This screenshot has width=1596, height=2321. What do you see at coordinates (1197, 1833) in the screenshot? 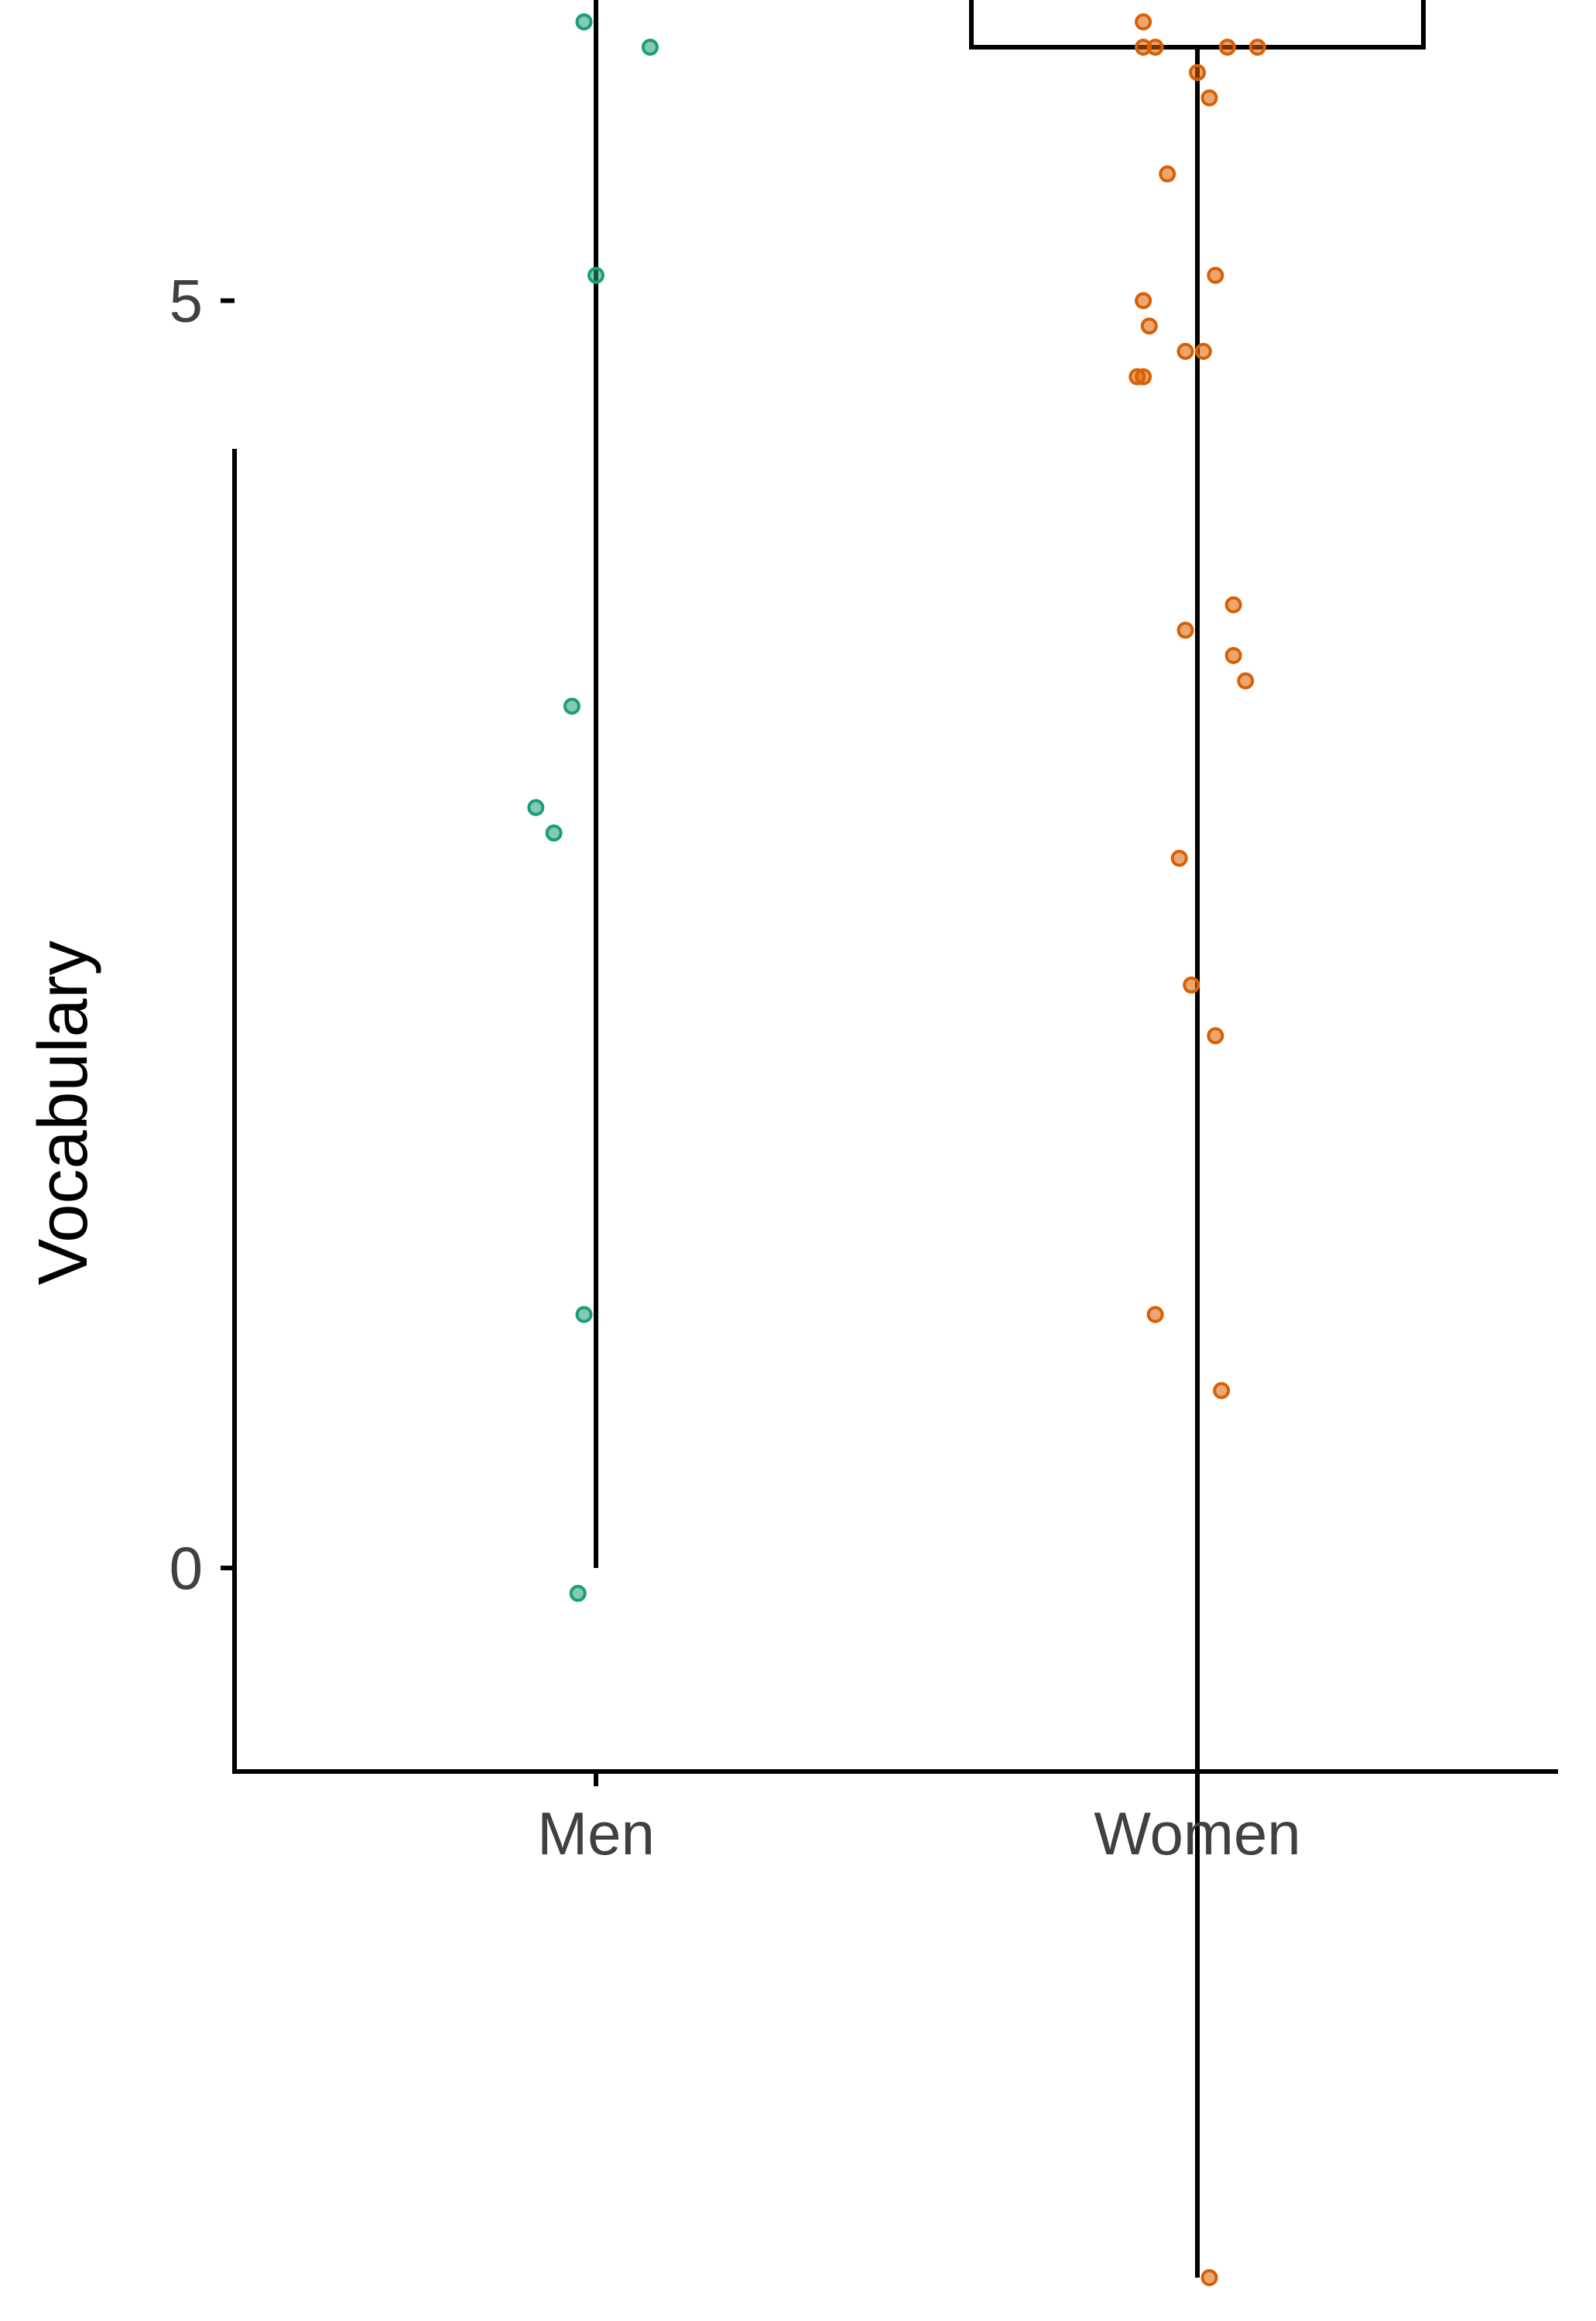
I see `x-tick-label-women: Women` at bounding box center [1197, 1833].